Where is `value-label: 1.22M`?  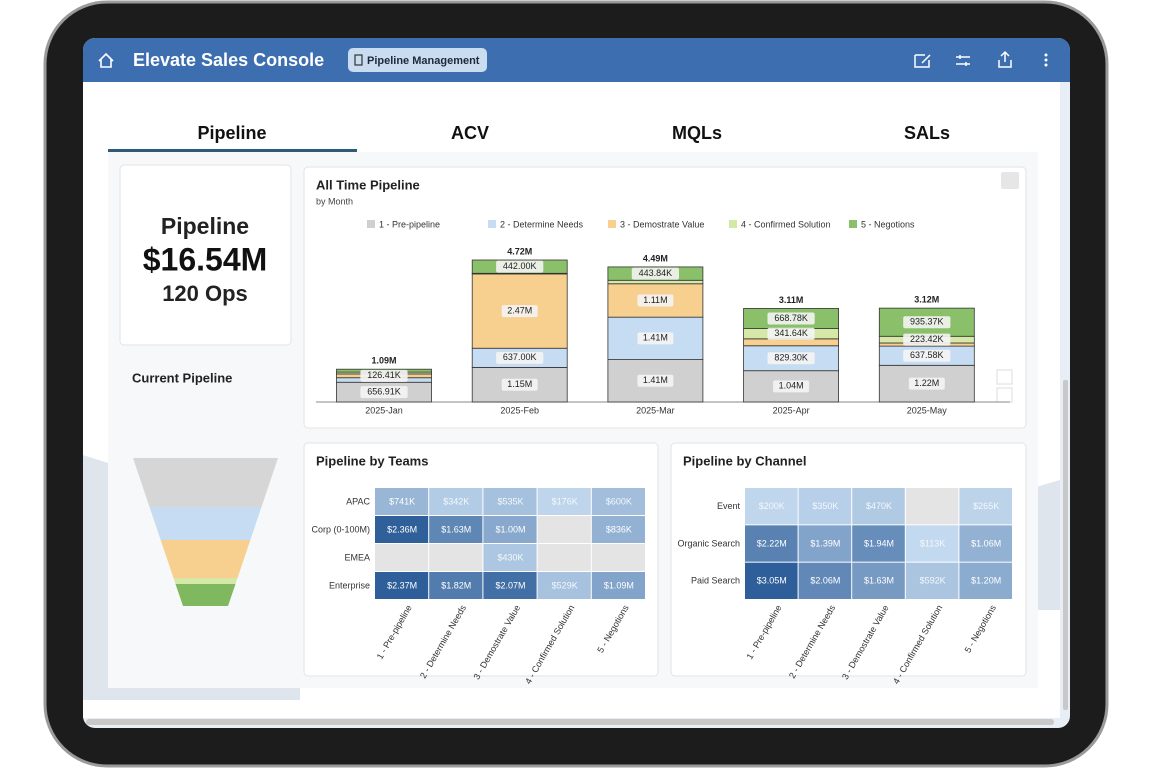
value-label: 1.22M is located at coordinates (926, 383).